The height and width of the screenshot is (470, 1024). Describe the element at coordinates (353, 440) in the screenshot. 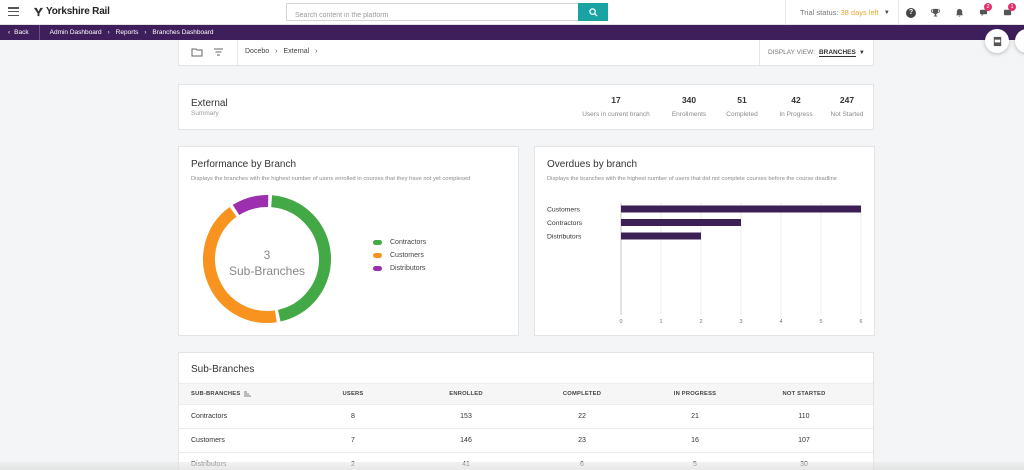

I see `cell-users: 7` at that location.